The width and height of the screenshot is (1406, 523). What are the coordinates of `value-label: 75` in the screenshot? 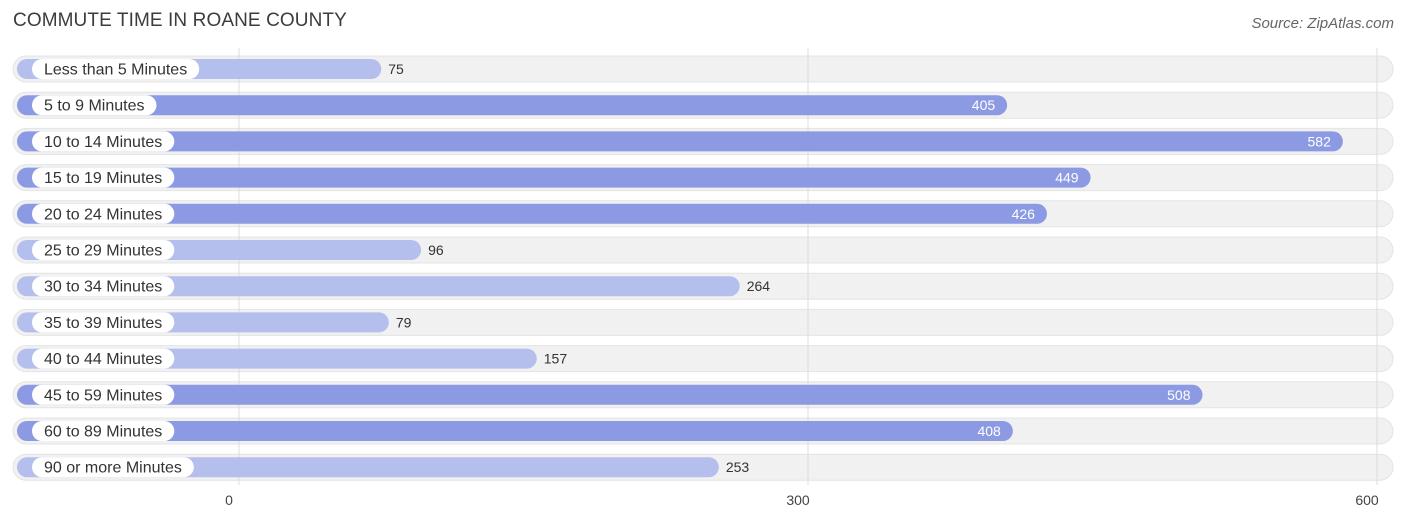 It's located at (396, 69).